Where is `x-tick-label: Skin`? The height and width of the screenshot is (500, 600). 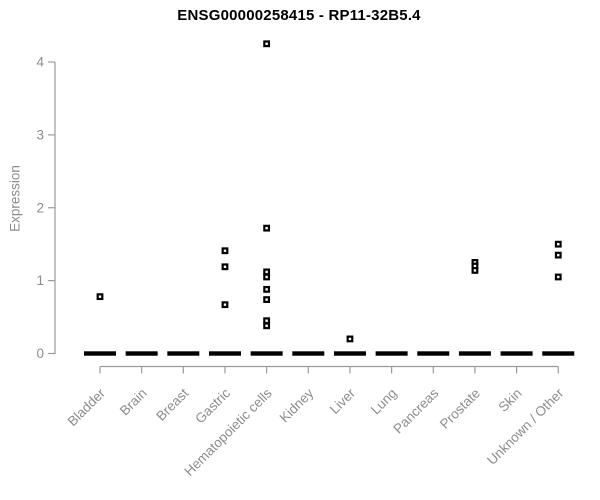
x-tick-label: Skin is located at coordinates (510, 400).